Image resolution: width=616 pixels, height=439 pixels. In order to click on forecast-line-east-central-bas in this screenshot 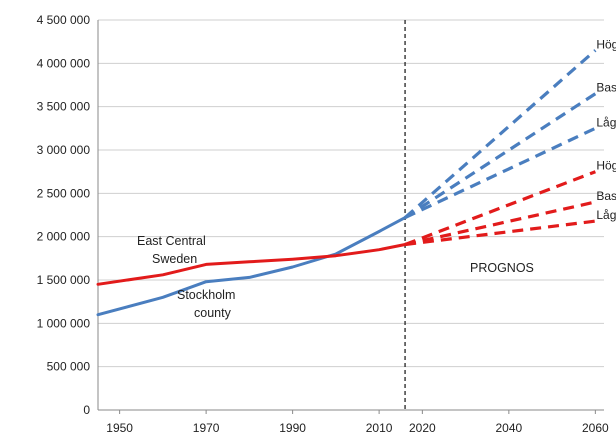, I will do `click(500, 223)`.